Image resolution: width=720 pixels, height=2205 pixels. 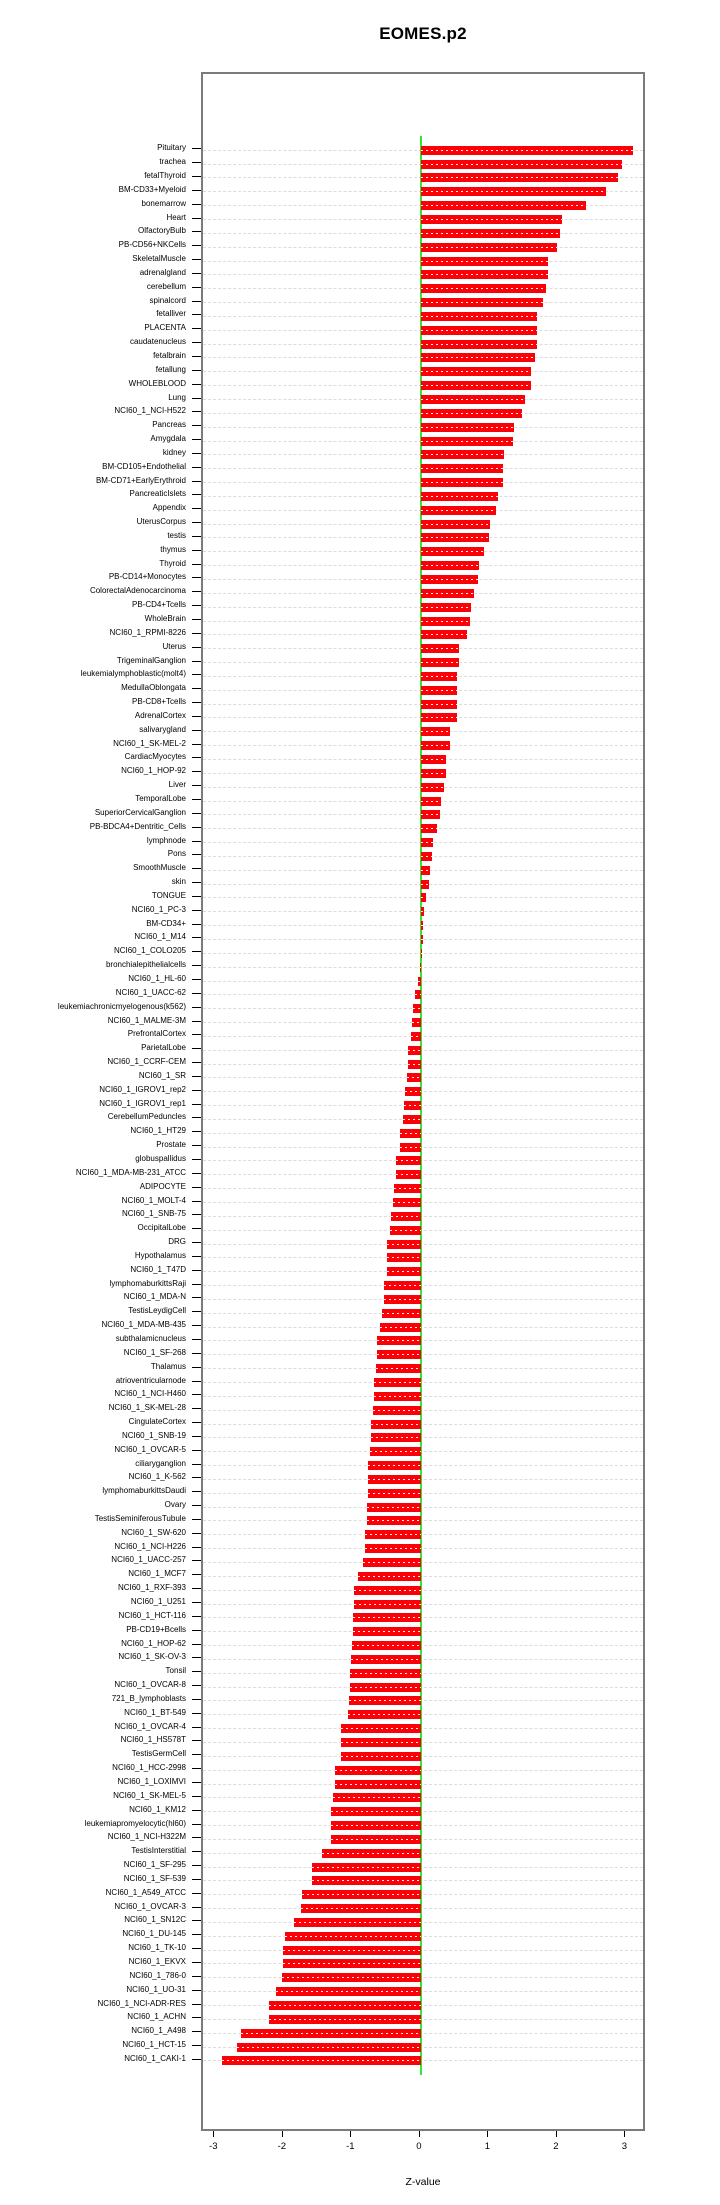 What do you see at coordinates (157, 1477) in the screenshot?
I see `y-axis-category-label: NCI60_1_K-562` at bounding box center [157, 1477].